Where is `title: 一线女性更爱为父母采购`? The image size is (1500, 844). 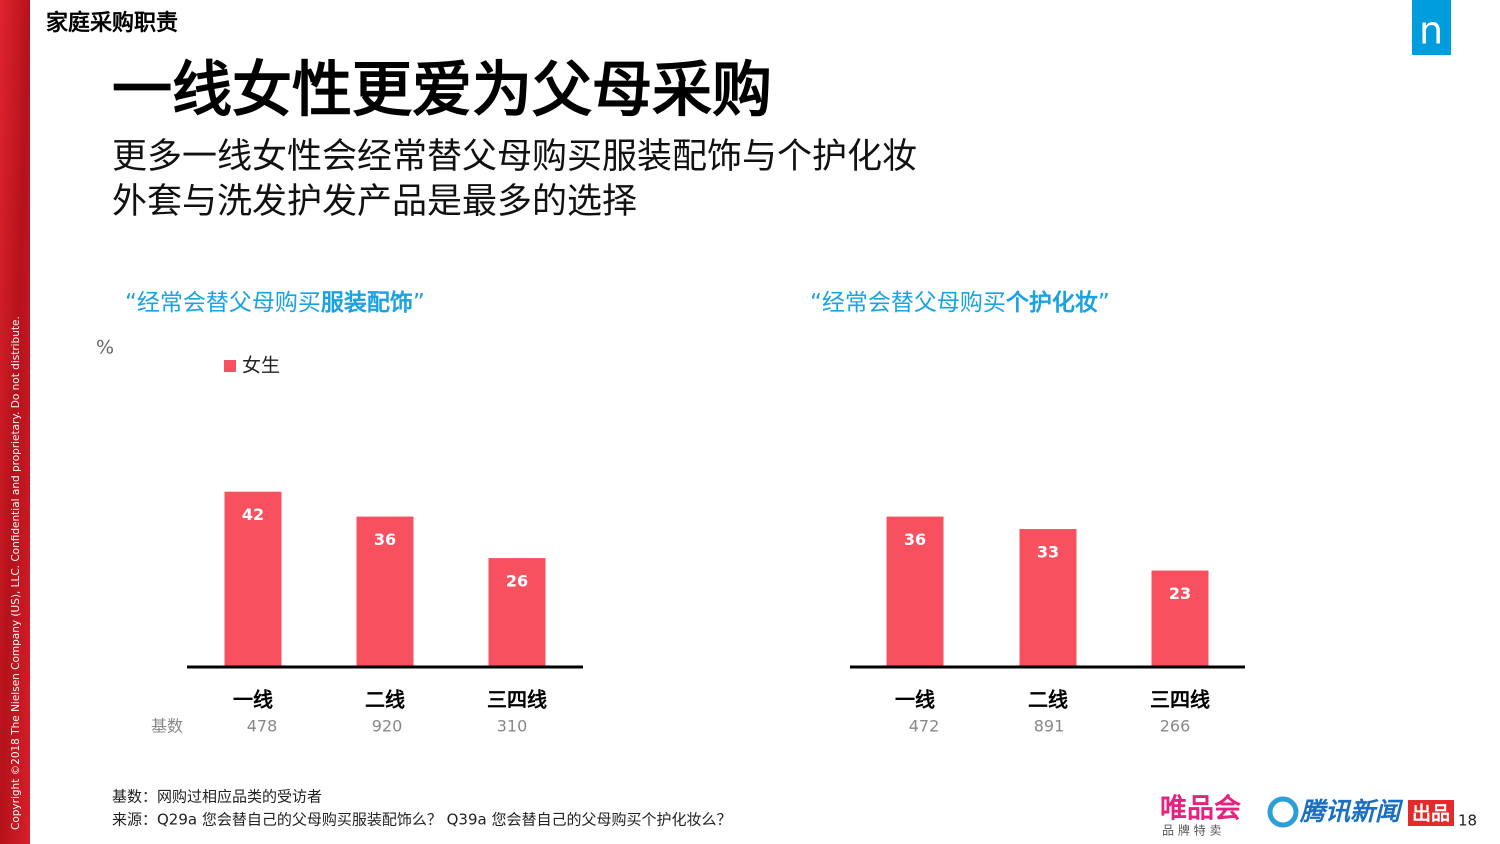 title: 一线女性更爱为父母采购 is located at coordinates (442, 91).